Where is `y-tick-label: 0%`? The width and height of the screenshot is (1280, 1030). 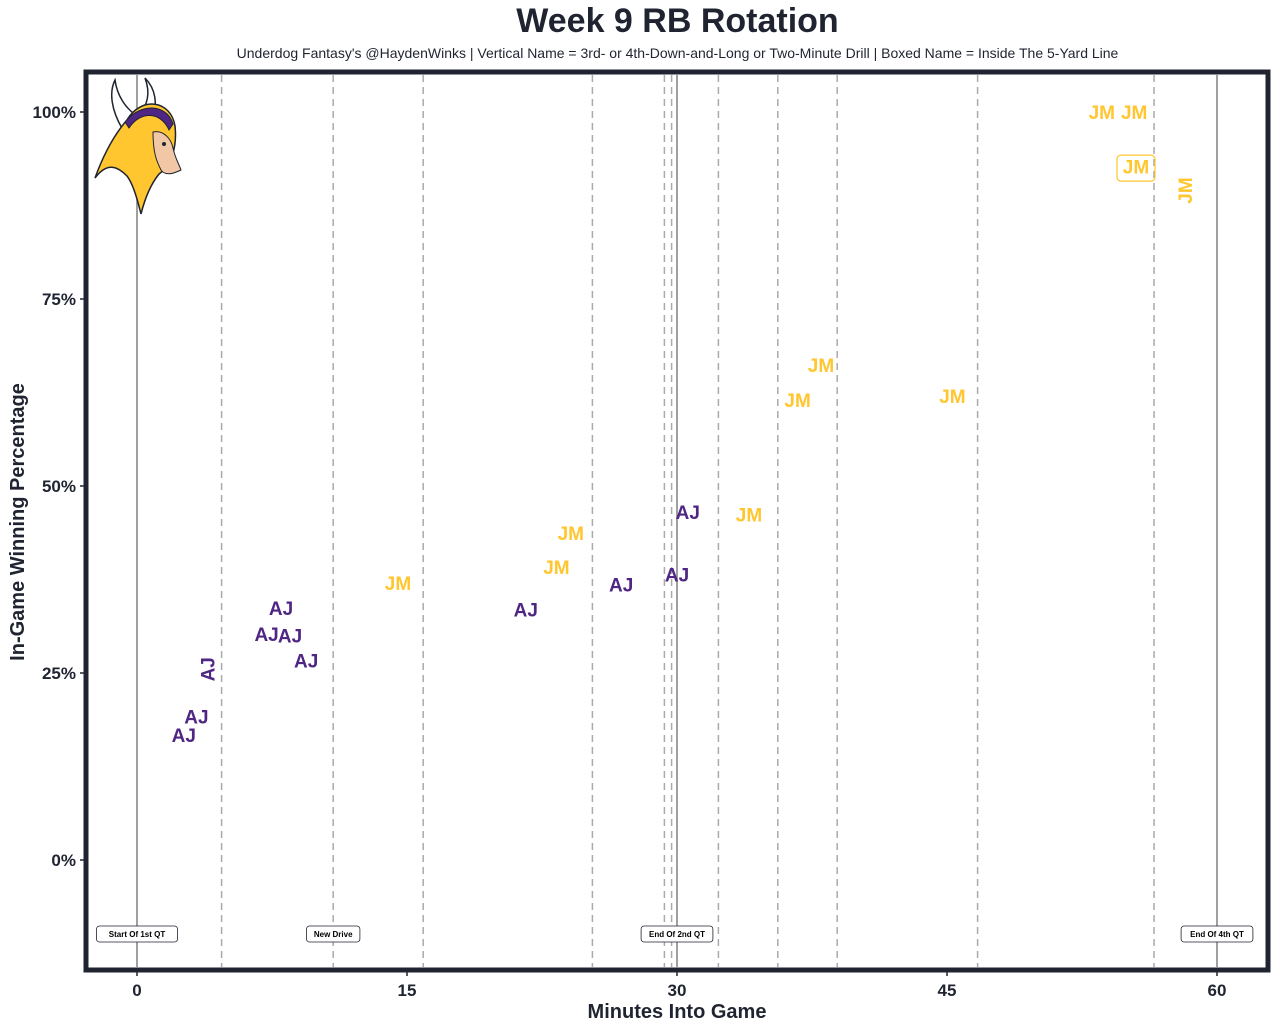 y-tick-label: 0% is located at coordinates (63, 860).